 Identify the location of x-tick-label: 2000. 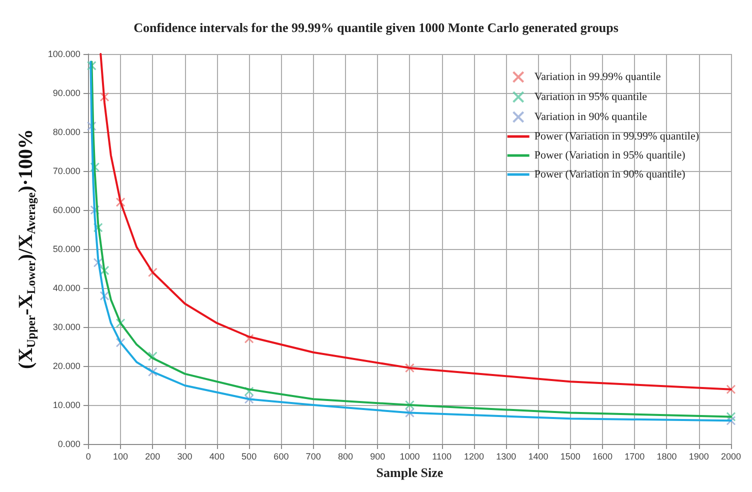
(731, 457).